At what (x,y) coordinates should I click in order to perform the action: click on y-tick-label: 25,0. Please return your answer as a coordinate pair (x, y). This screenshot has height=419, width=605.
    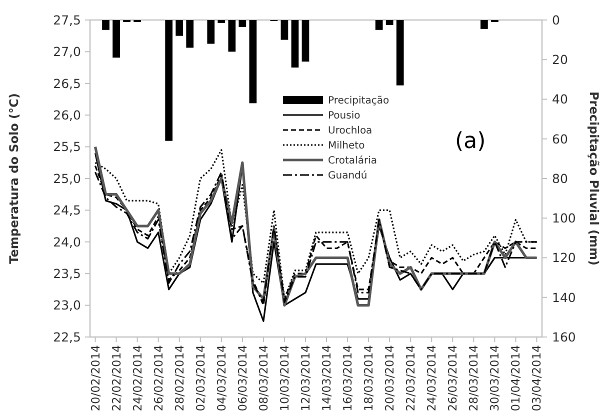
    Looking at the image, I should click on (67, 178).